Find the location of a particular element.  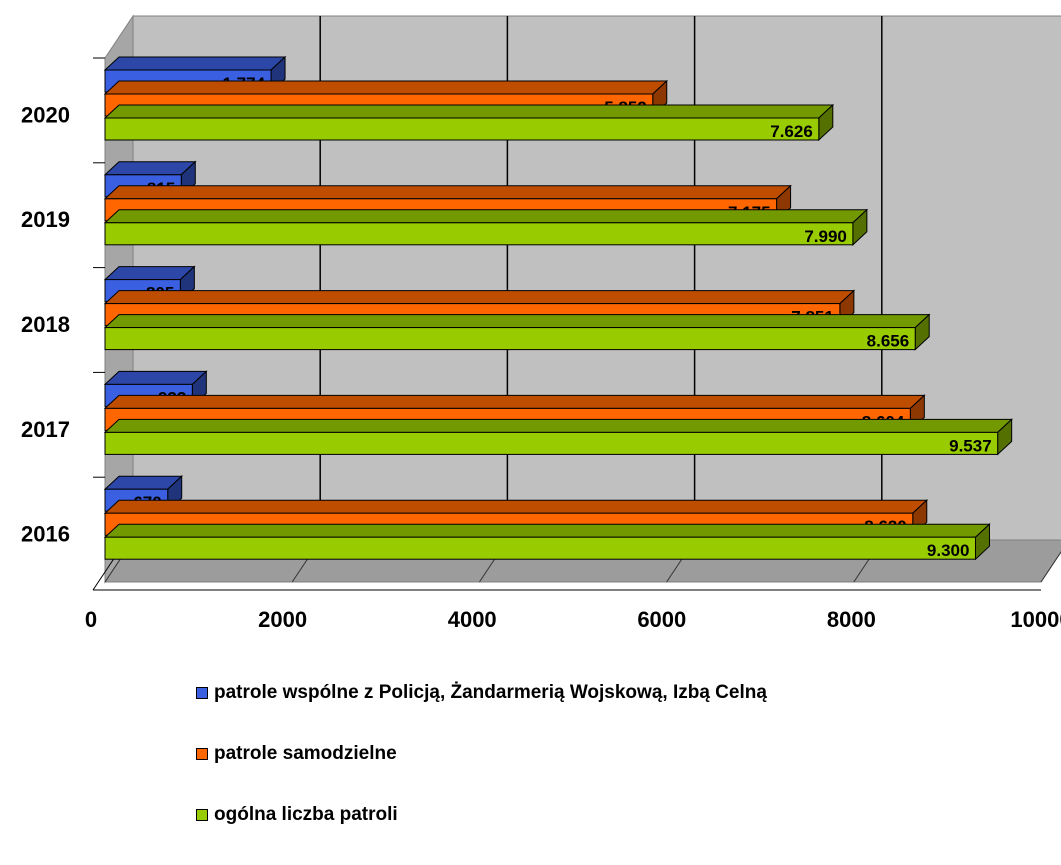

x-tick-label: 8000 is located at coordinates (851, 619).